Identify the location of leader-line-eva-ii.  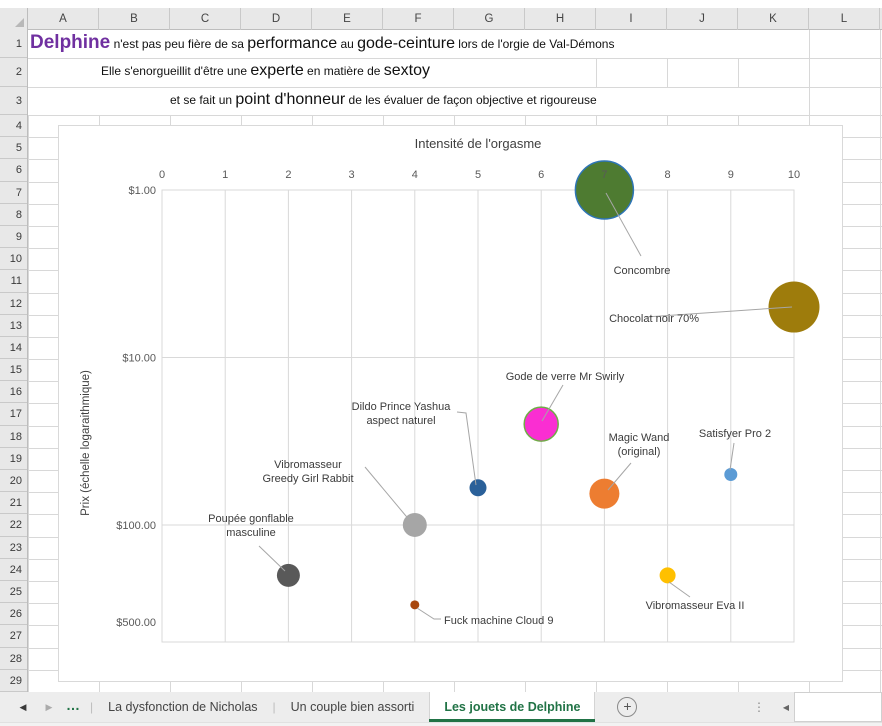
(679, 589).